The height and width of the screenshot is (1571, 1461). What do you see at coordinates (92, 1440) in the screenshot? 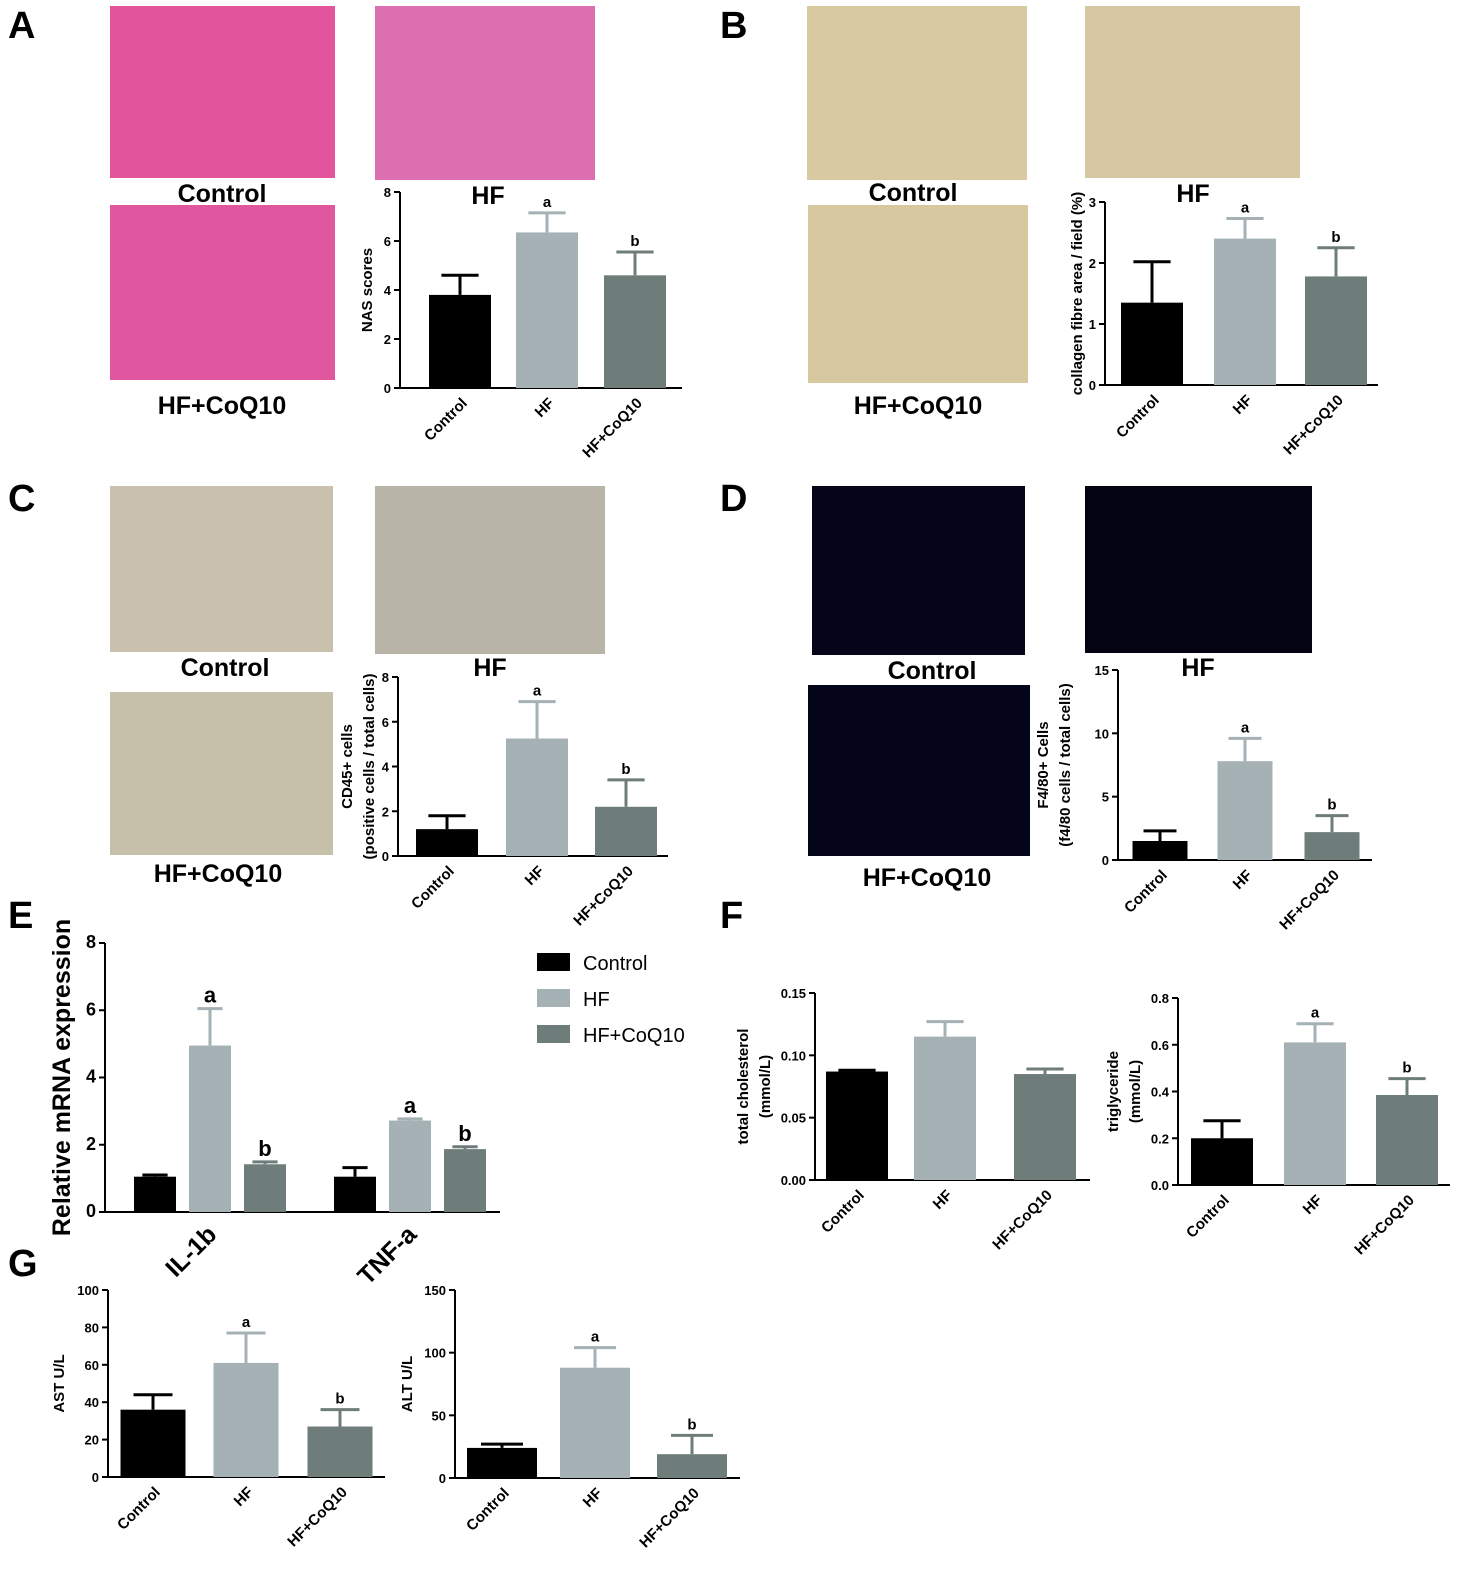
I see `y-tick-label: 20` at bounding box center [92, 1440].